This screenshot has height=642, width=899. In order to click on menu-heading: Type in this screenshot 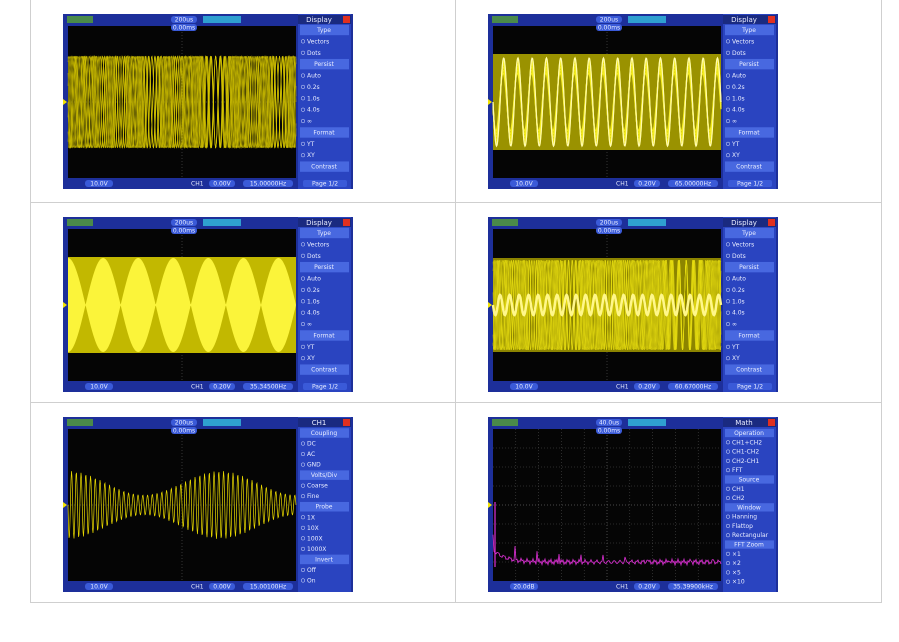, I will do `click(748, 233)`.